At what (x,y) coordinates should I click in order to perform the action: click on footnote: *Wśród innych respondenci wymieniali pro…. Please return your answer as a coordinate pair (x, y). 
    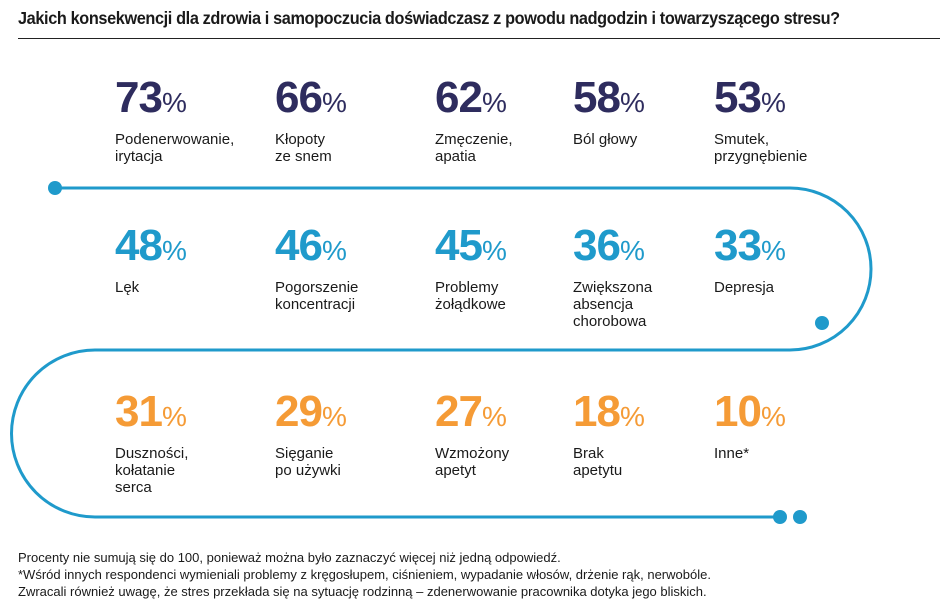
    Looking at the image, I should click on (364, 574).